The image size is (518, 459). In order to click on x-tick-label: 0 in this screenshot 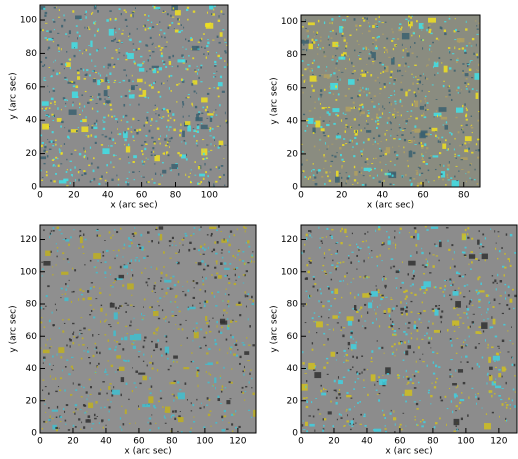, I will do `click(301, 196)`.